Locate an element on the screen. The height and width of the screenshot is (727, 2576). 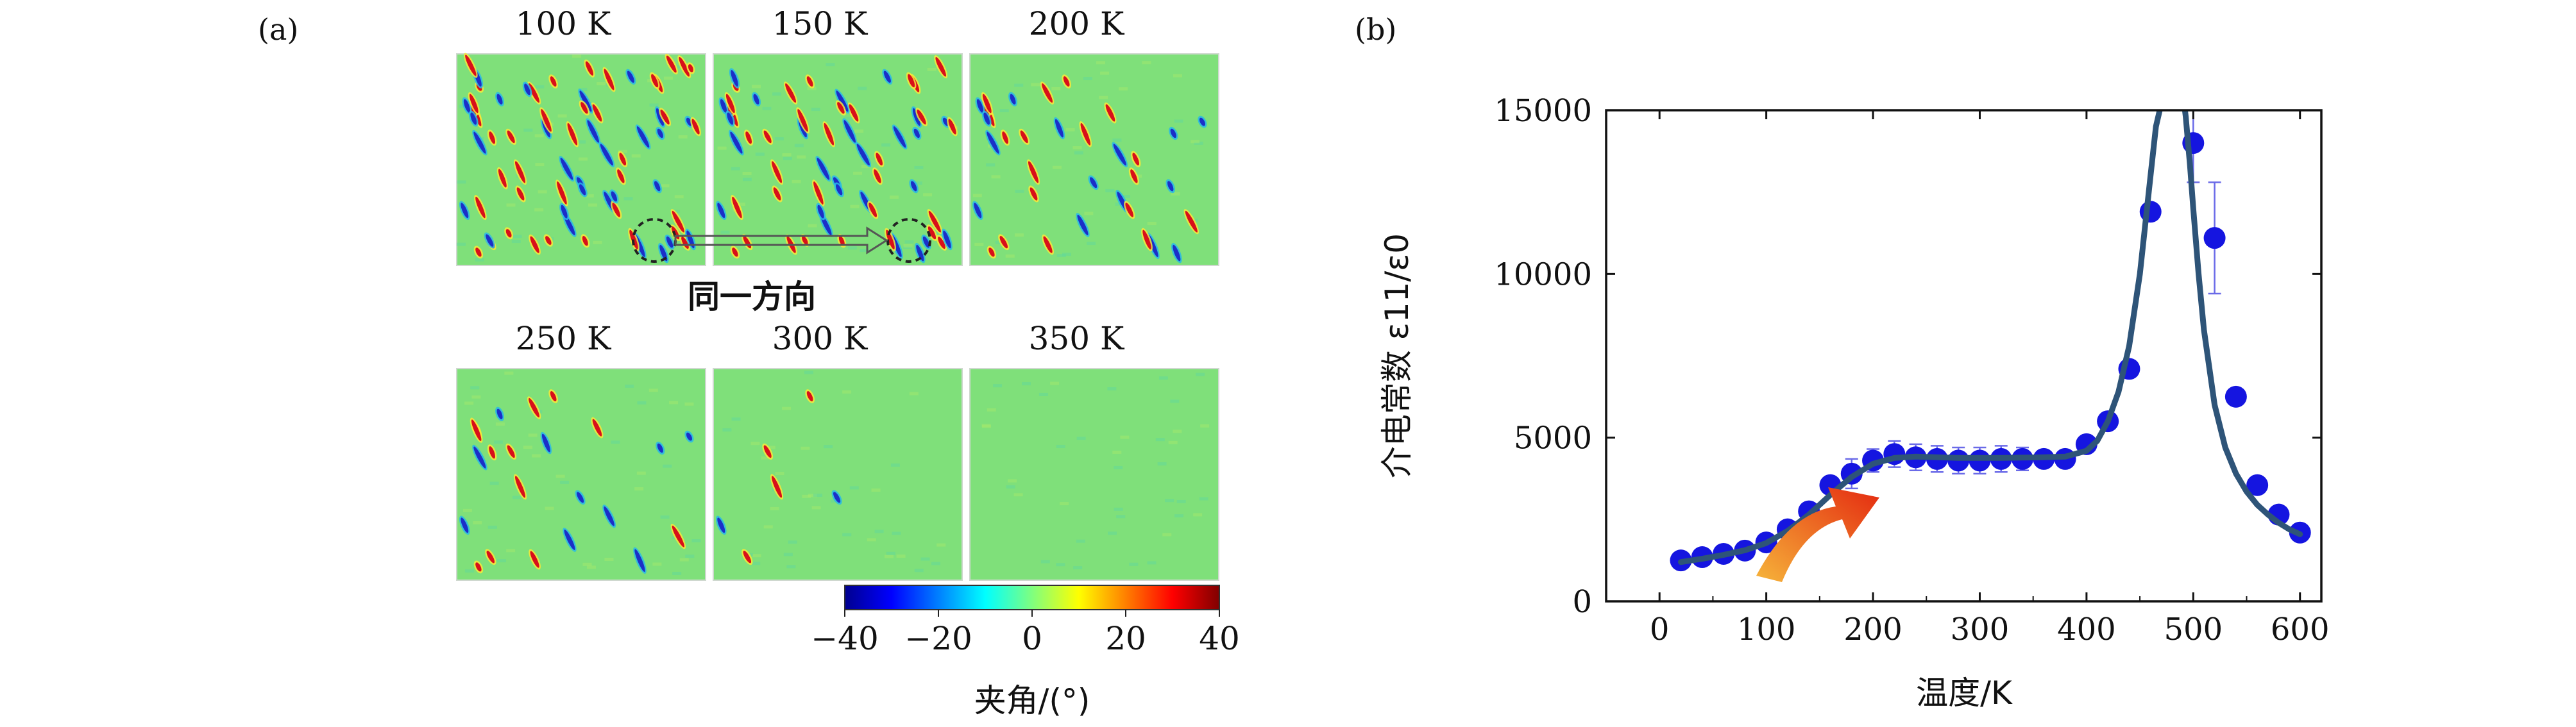
same-direction-marker is located at coordinates (781, 240).